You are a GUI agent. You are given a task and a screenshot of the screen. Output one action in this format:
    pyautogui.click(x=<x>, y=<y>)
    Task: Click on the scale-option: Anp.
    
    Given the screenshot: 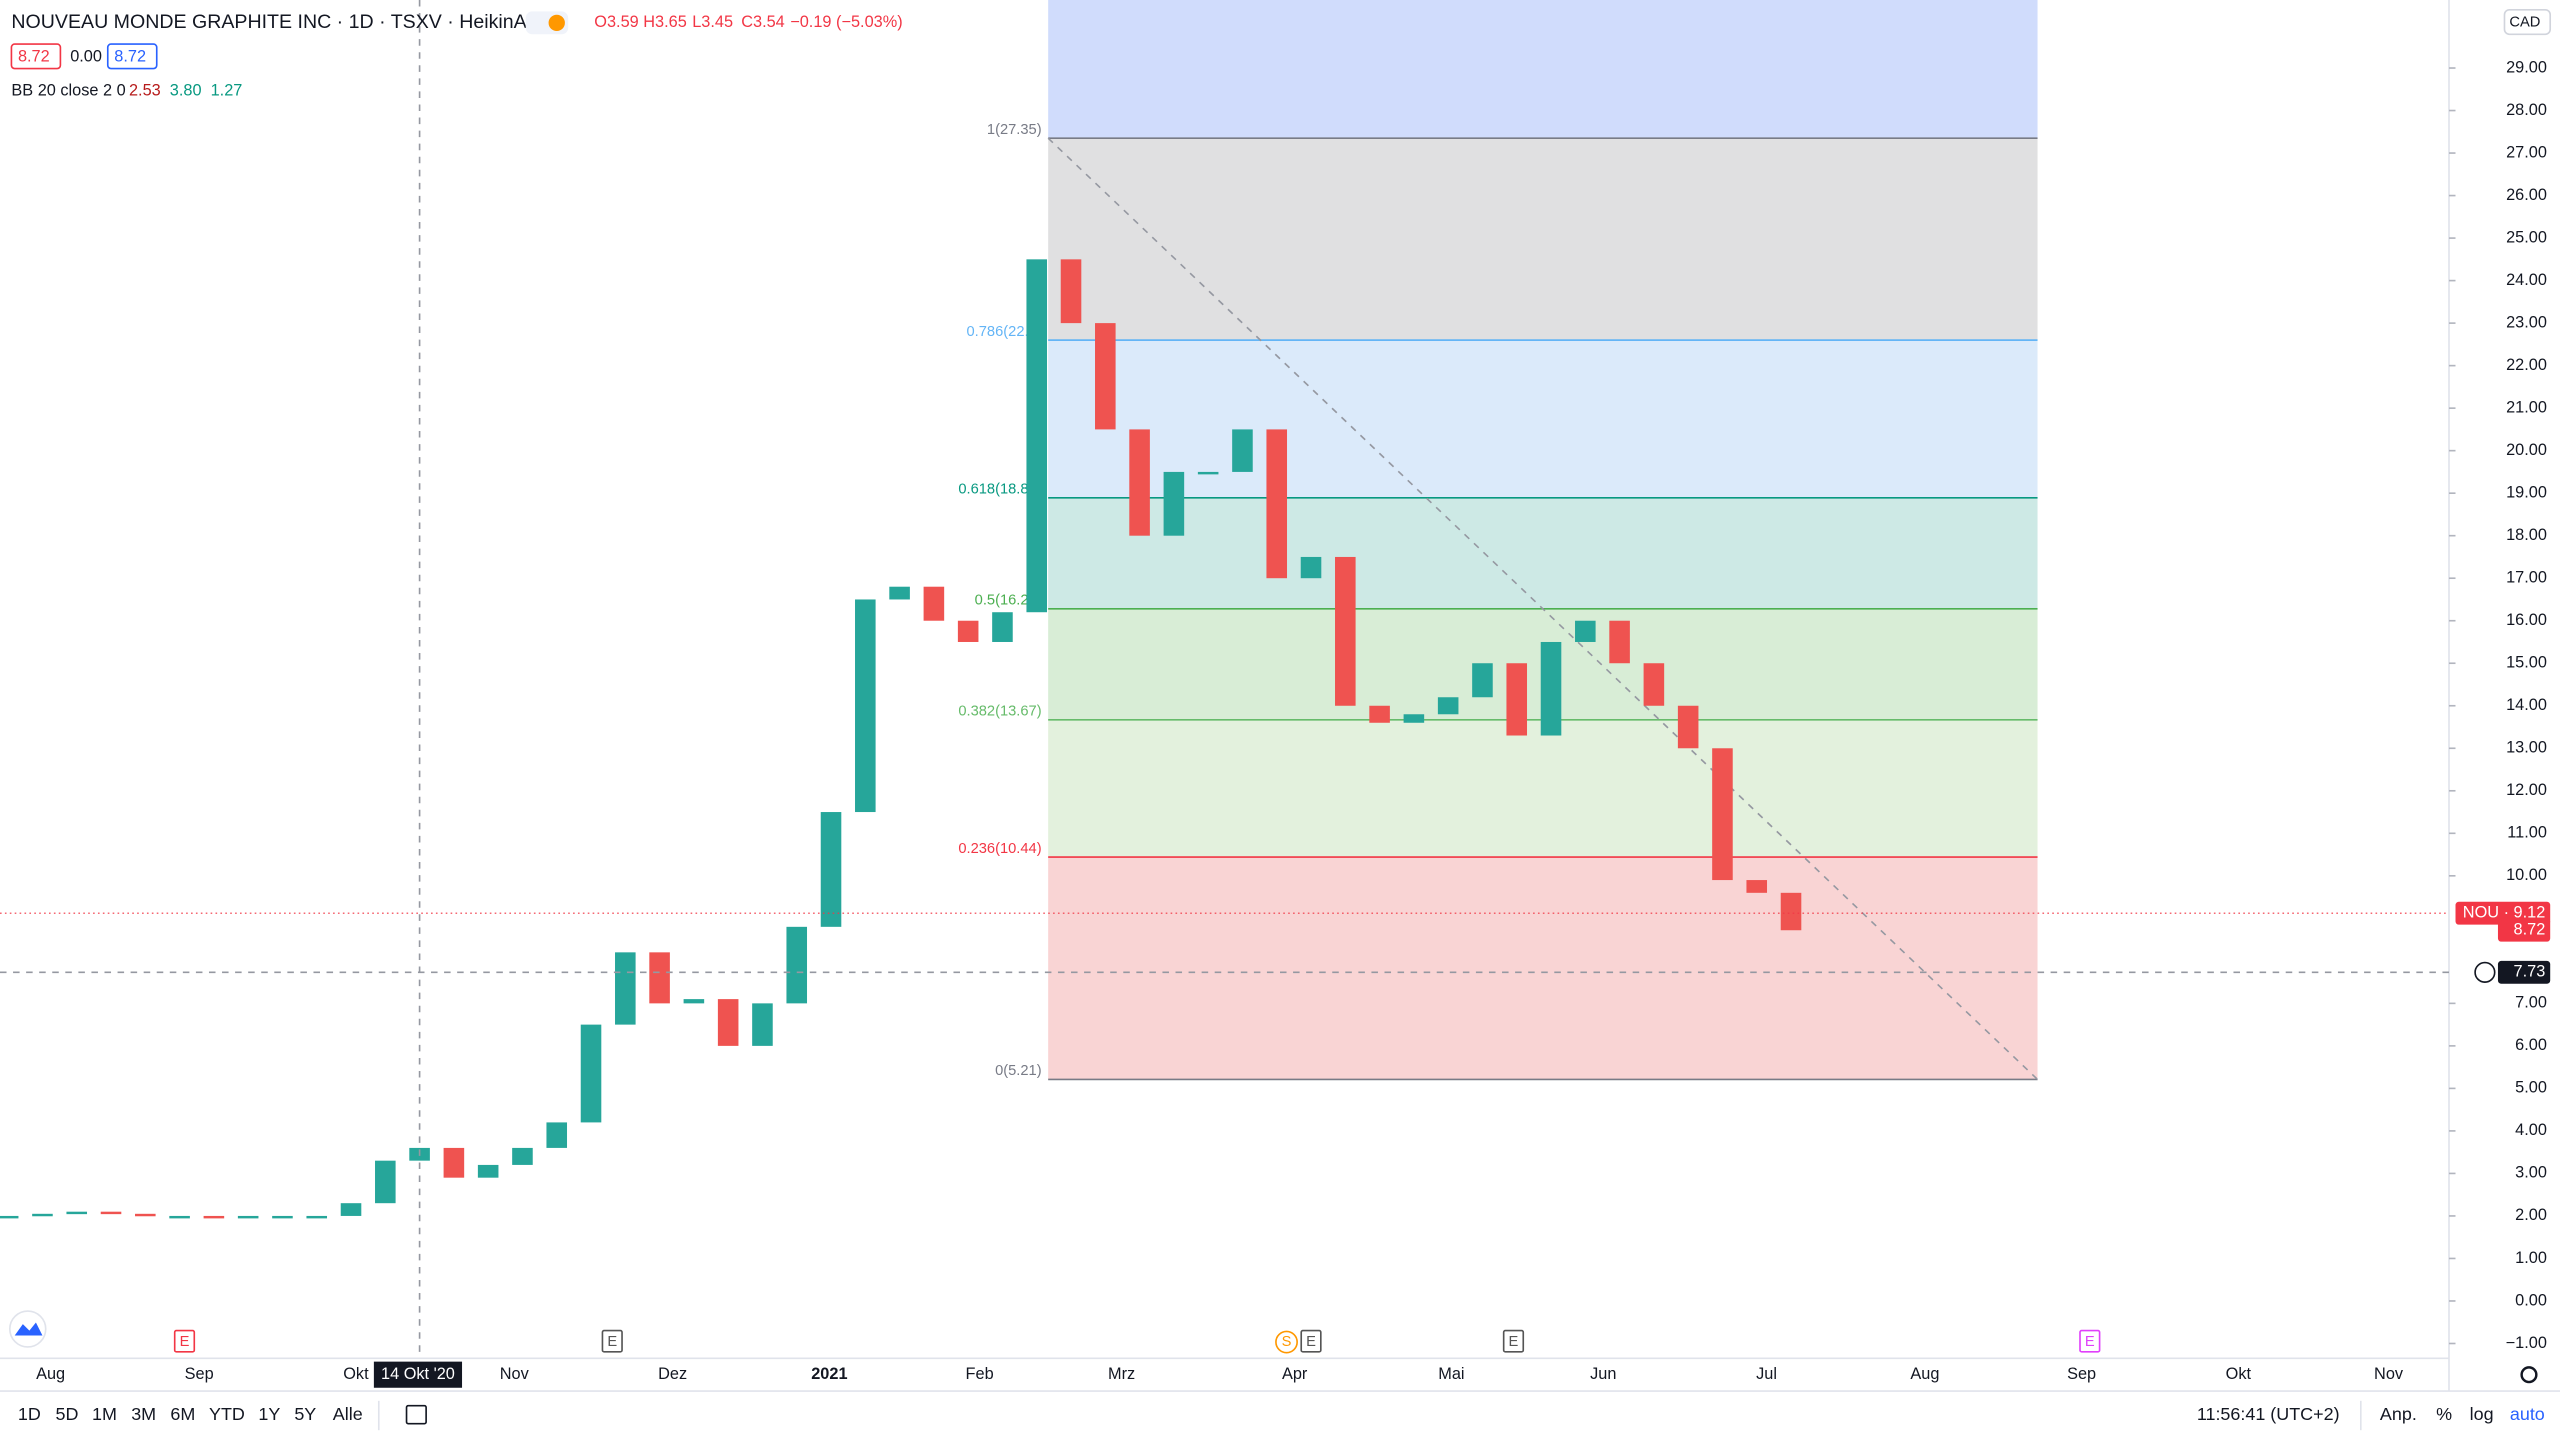 What is the action you would take?
    pyautogui.click(x=2398, y=1414)
    